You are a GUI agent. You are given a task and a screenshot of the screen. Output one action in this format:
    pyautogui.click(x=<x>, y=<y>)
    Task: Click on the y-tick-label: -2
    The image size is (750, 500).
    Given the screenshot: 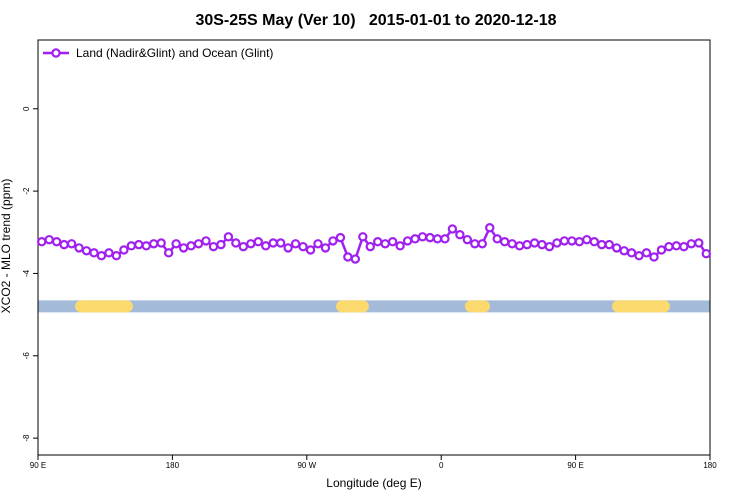 What is the action you would take?
    pyautogui.click(x=26, y=191)
    